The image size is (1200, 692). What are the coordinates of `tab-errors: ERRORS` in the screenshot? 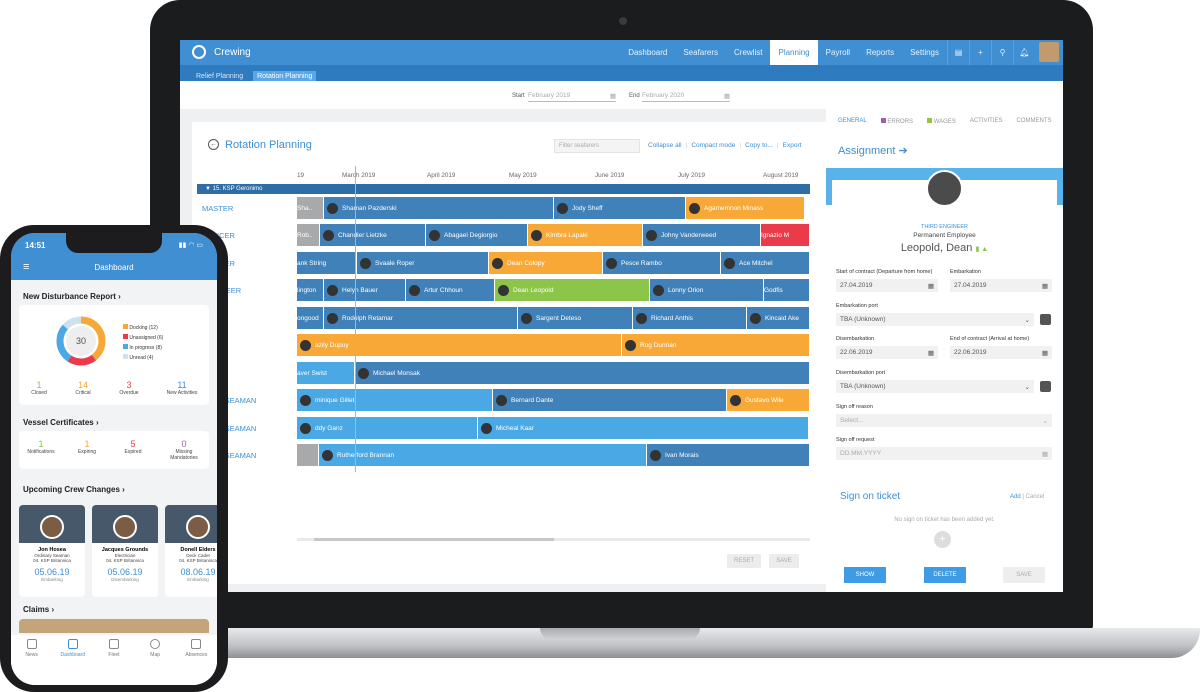 It's located at (896, 121).